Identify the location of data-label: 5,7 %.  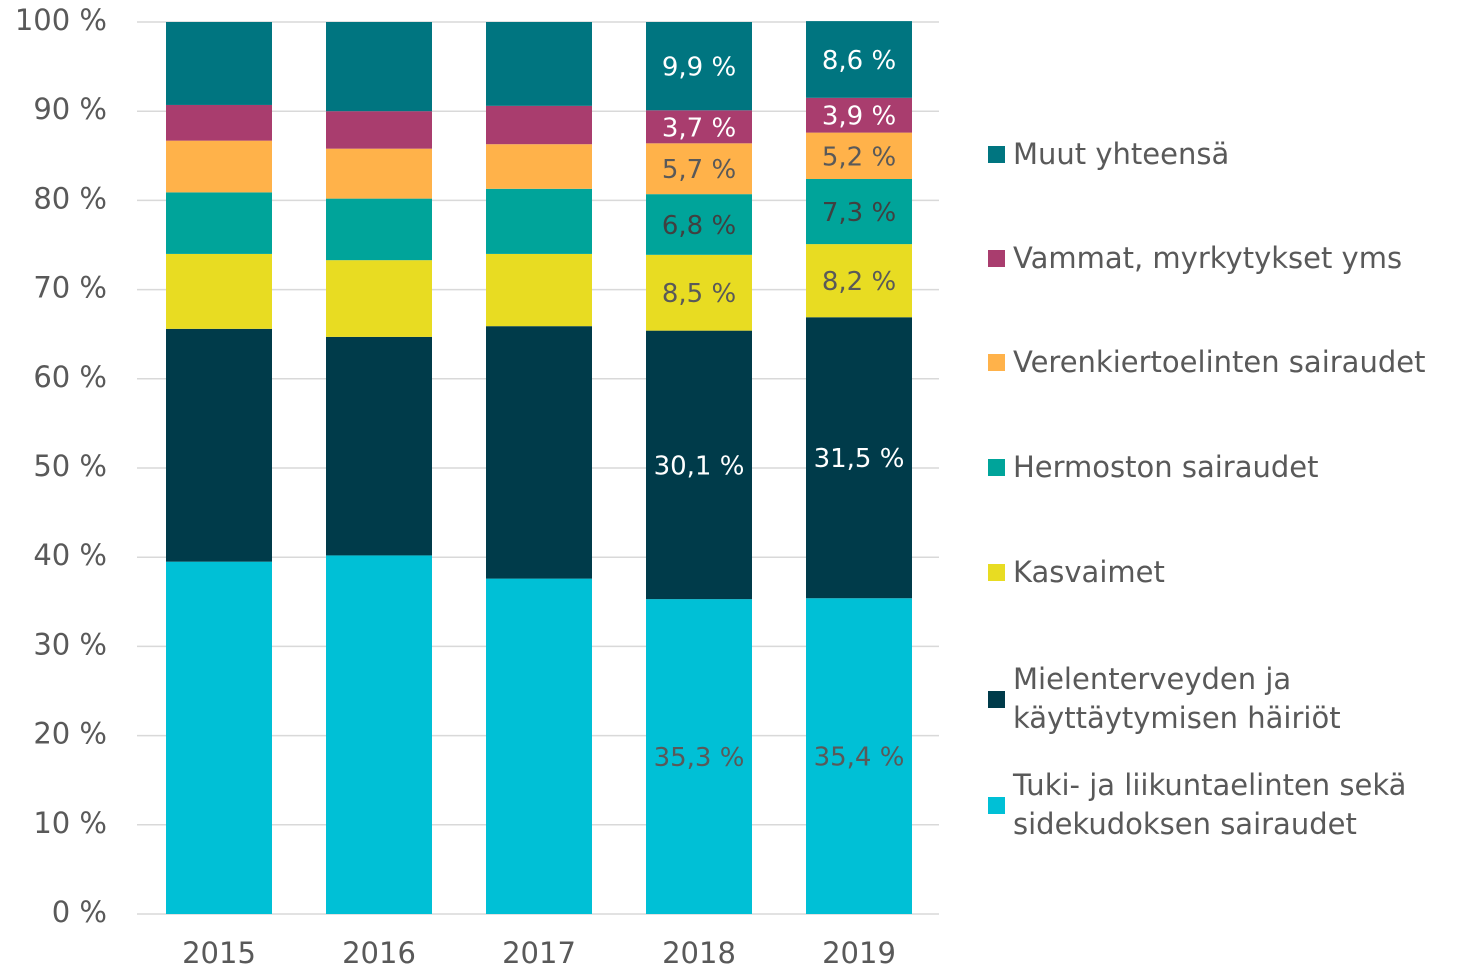
(699, 170).